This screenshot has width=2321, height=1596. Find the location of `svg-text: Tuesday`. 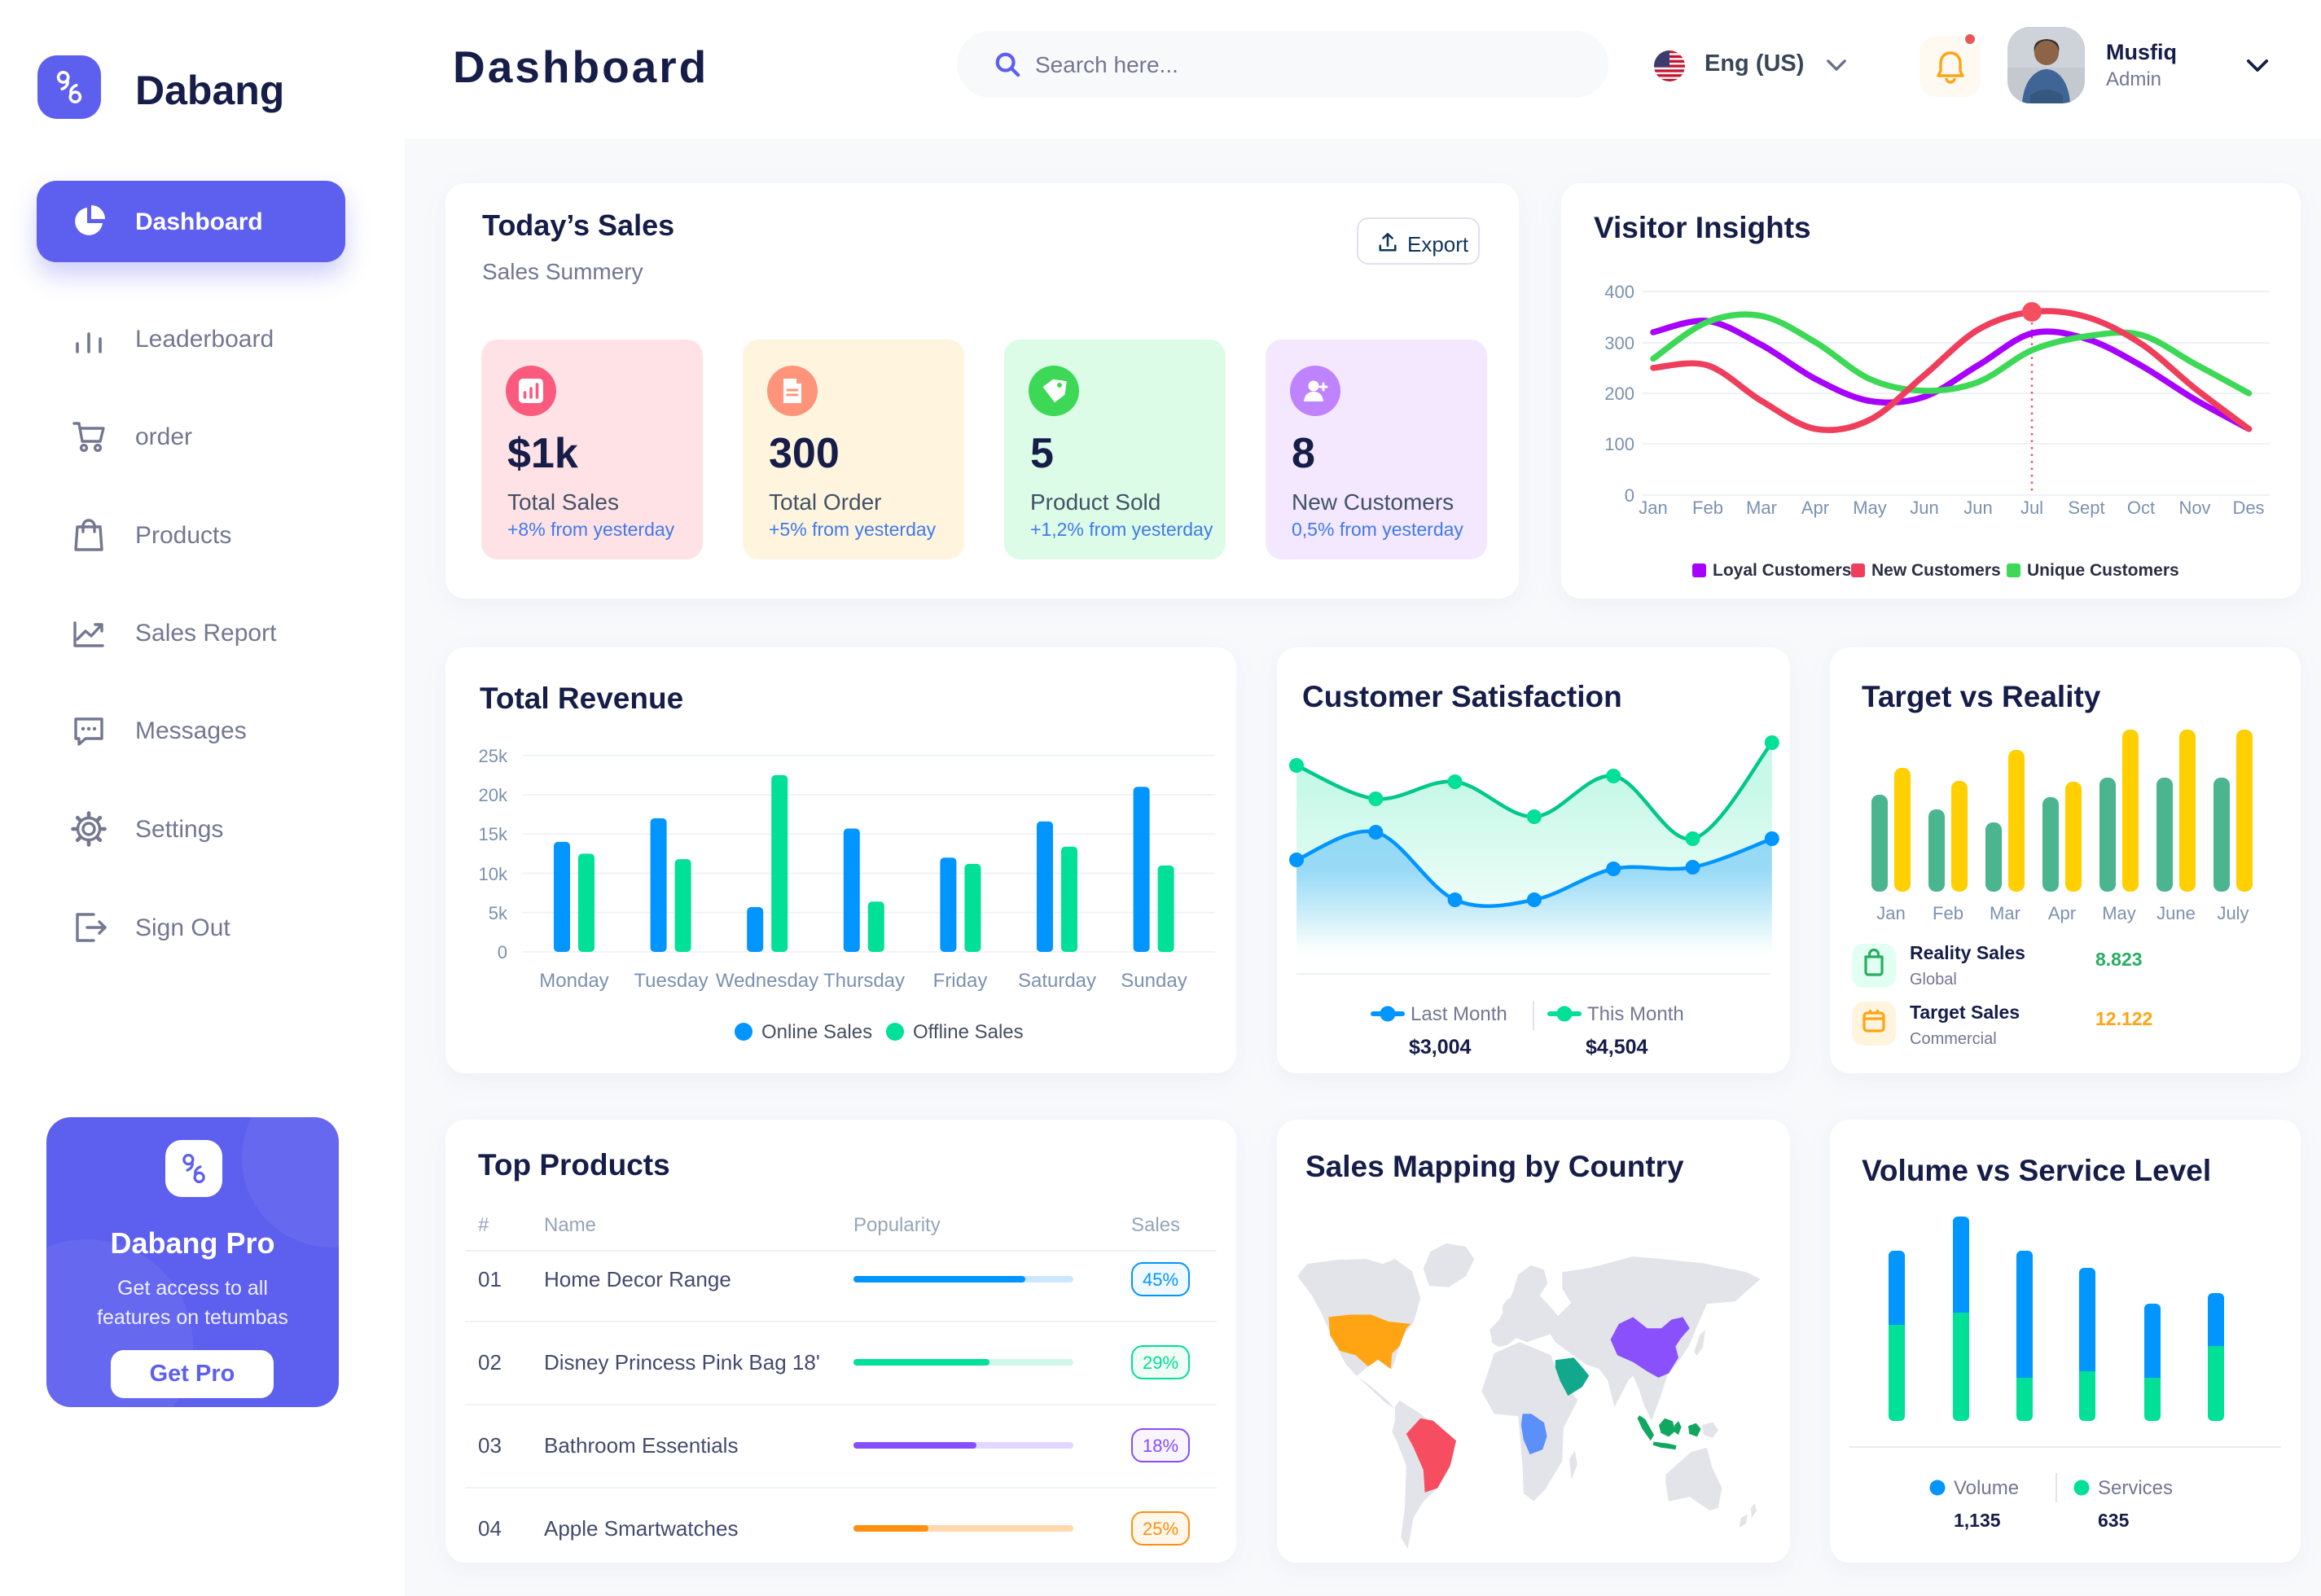

svg-text: Tuesday is located at coordinates (671, 981).